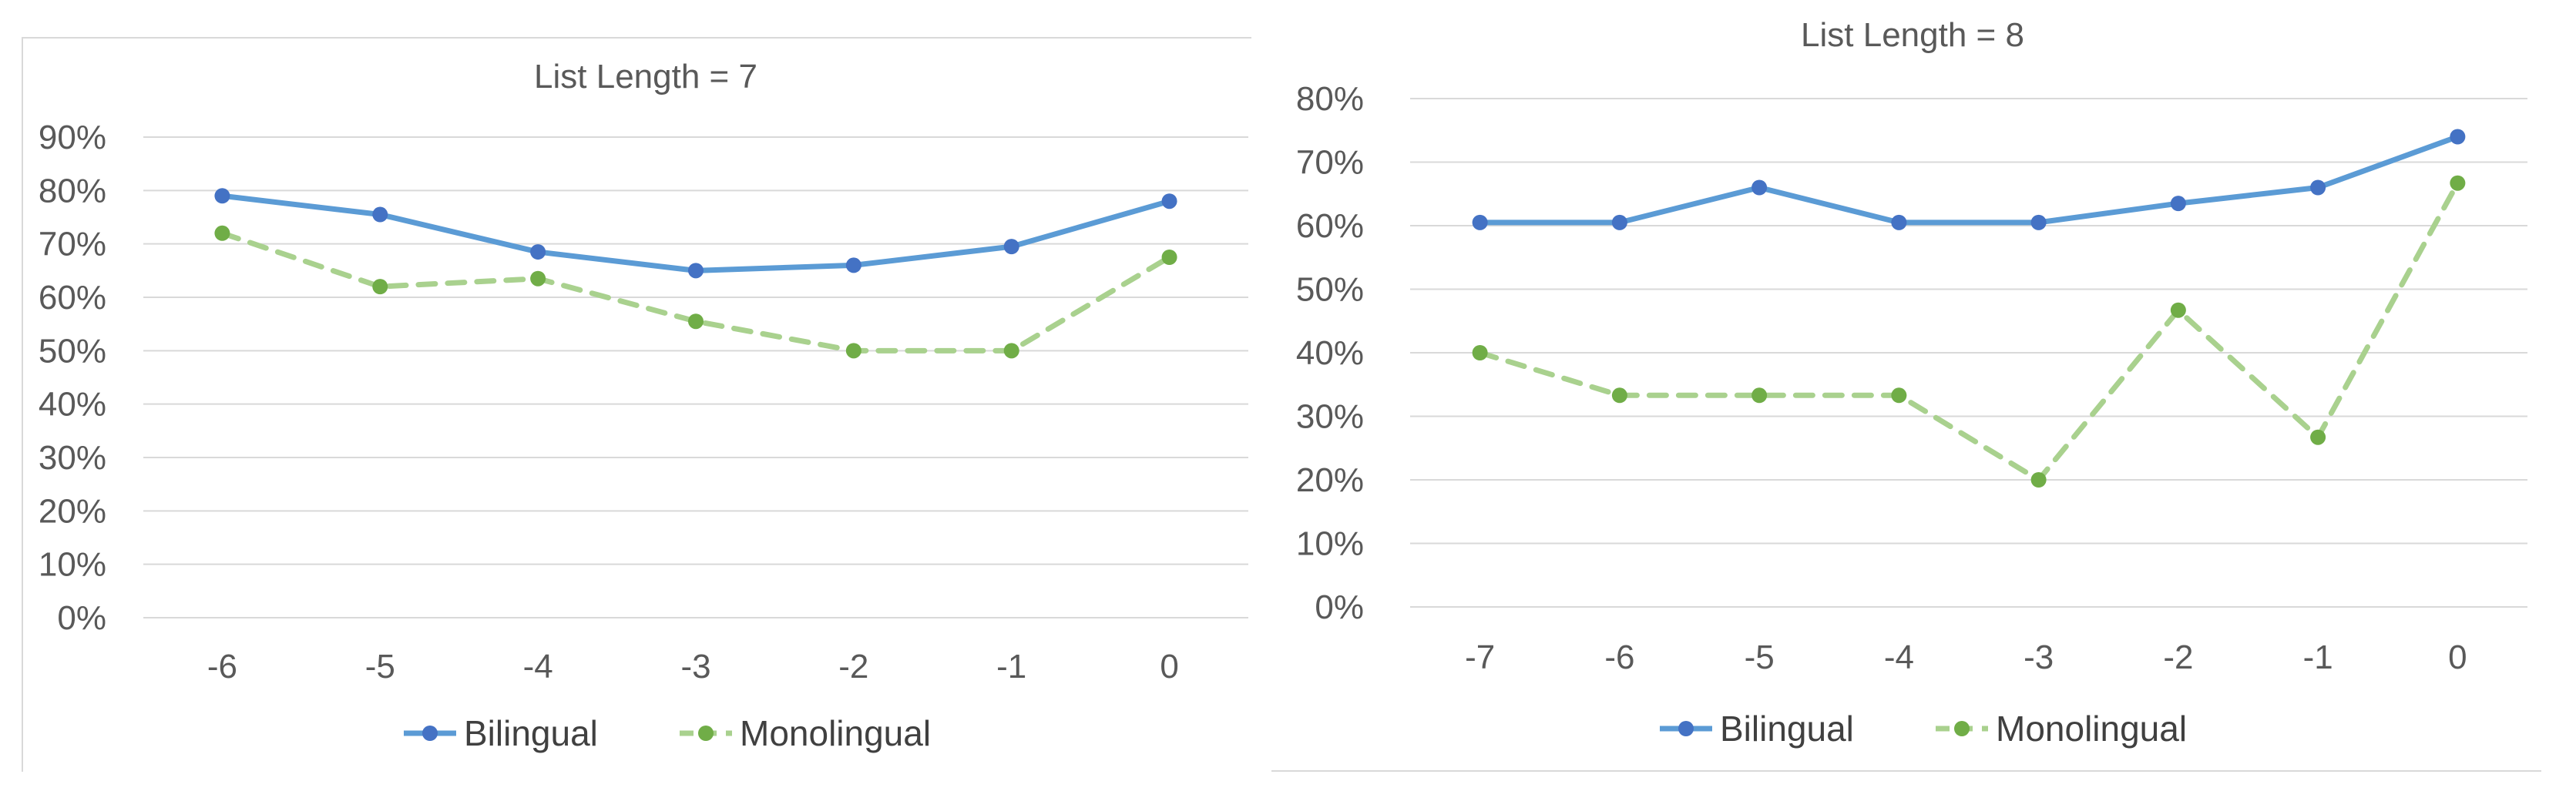 The width and height of the screenshot is (2576, 791). I want to click on series-monolingual, so click(695, 292).